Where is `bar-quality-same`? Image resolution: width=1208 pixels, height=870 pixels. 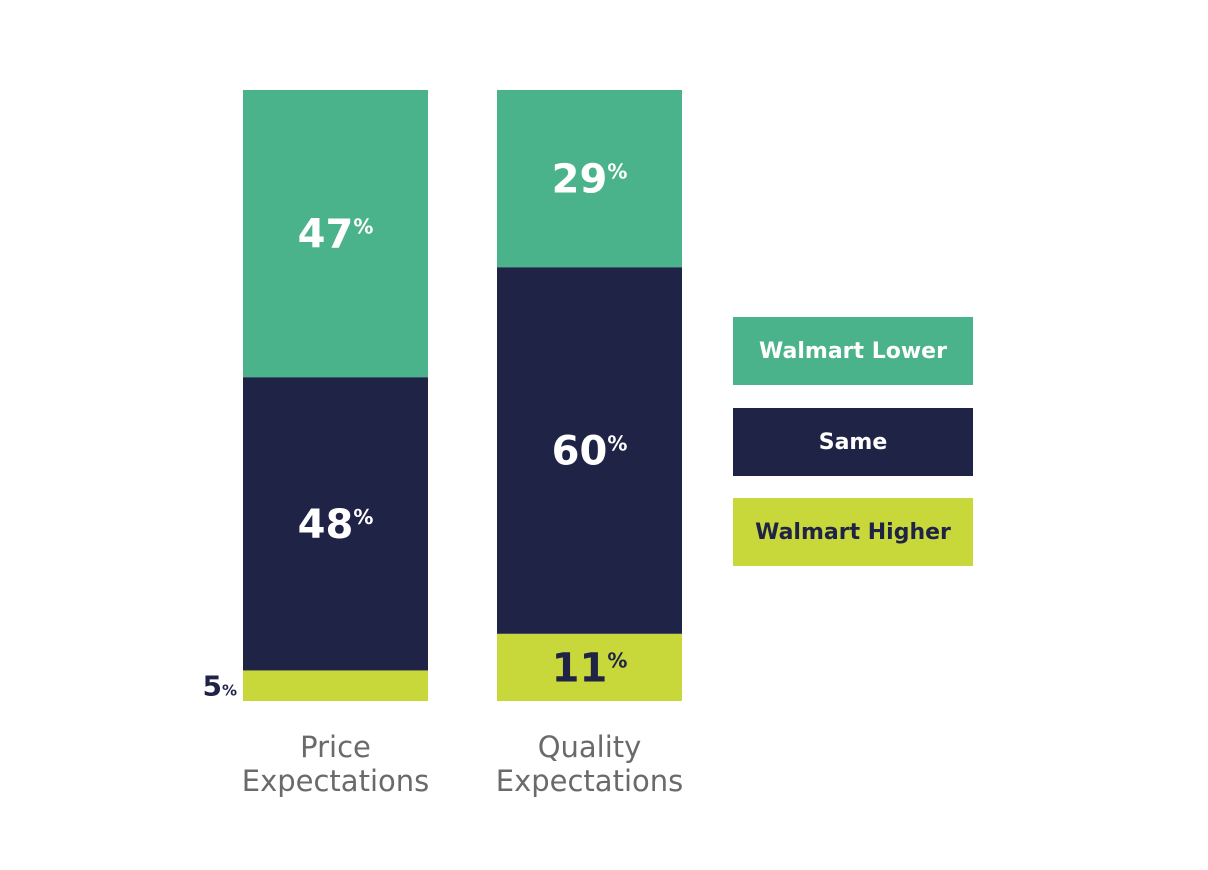 bar-quality-same is located at coordinates (589, 450).